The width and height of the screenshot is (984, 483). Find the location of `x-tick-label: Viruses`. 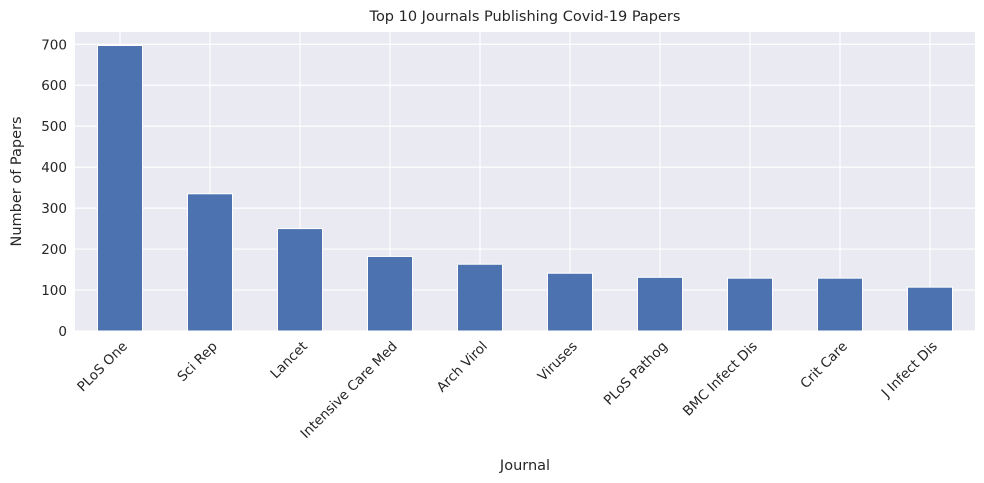

x-tick-label: Viruses is located at coordinates (558, 362).